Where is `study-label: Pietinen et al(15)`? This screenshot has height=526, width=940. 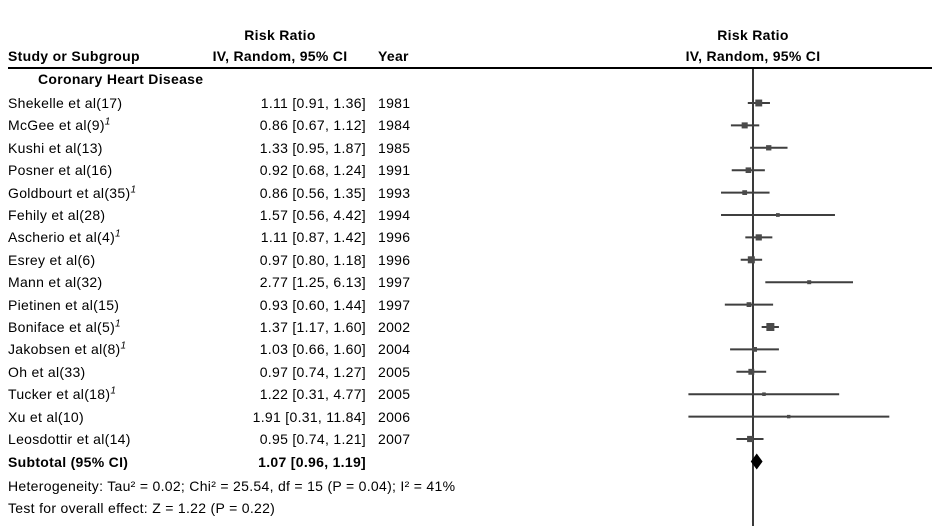 study-label: Pietinen et al(15) is located at coordinates (63, 305).